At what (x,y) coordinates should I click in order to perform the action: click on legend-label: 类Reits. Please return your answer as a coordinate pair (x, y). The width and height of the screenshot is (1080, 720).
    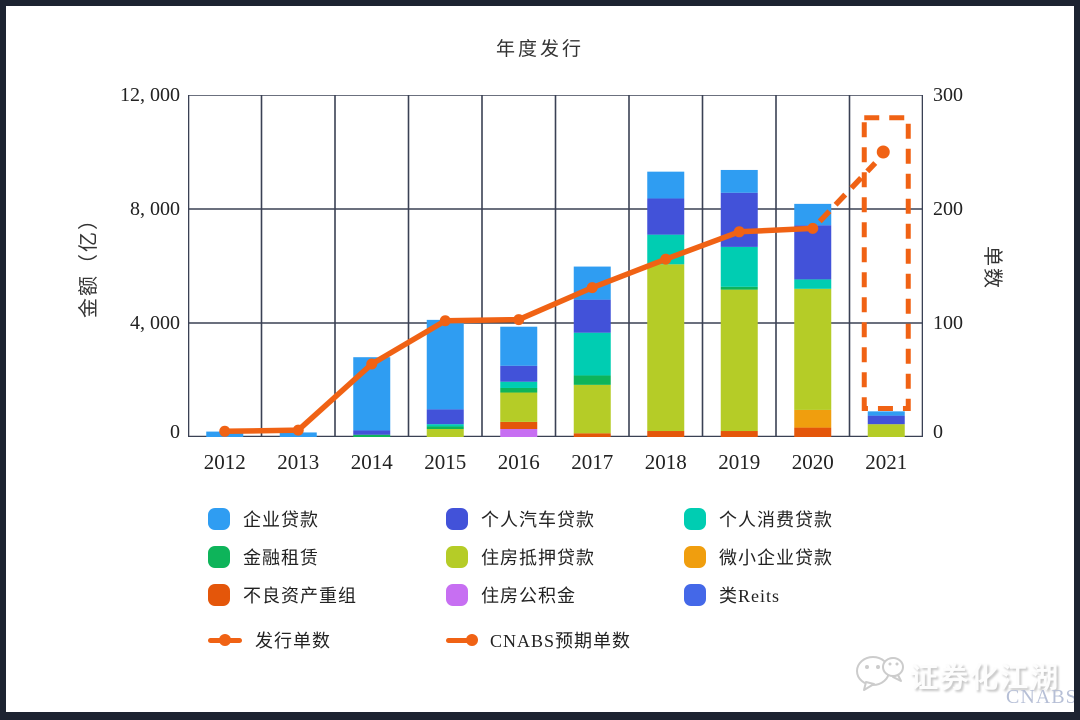
    Looking at the image, I should click on (750, 596).